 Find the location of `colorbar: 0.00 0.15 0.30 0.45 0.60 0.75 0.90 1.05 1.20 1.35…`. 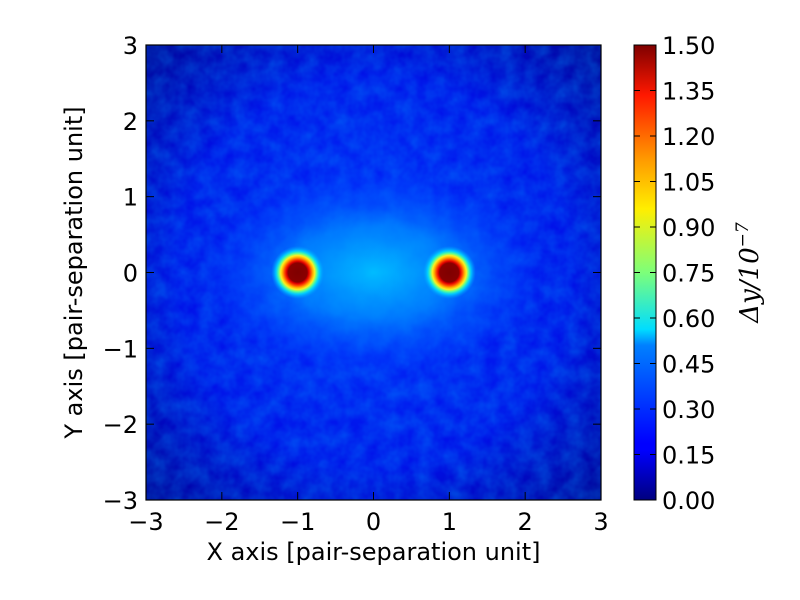

colorbar: 0.00 0.15 0.30 0.45 0.60 0.75 0.90 1.05 1.20 1.35… is located at coordinates (699, 273).